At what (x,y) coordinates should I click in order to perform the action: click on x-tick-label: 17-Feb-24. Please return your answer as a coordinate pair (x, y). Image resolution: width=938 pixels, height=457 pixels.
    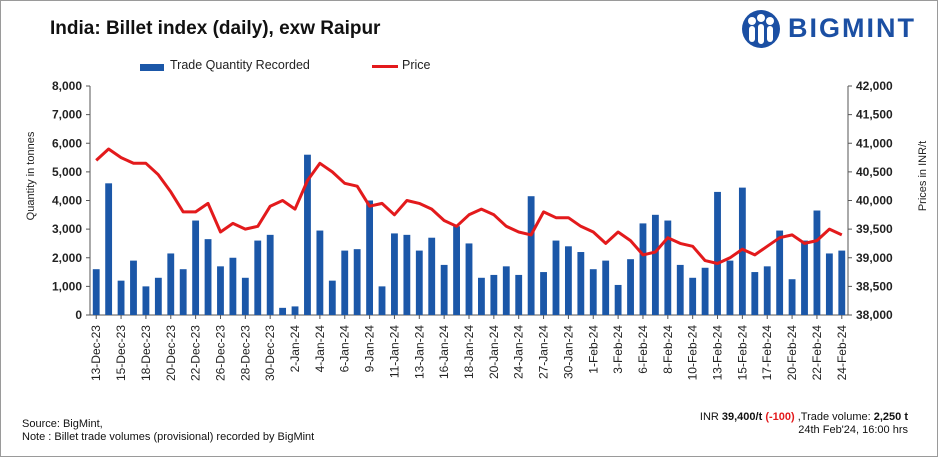
    Looking at the image, I should click on (767, 353).